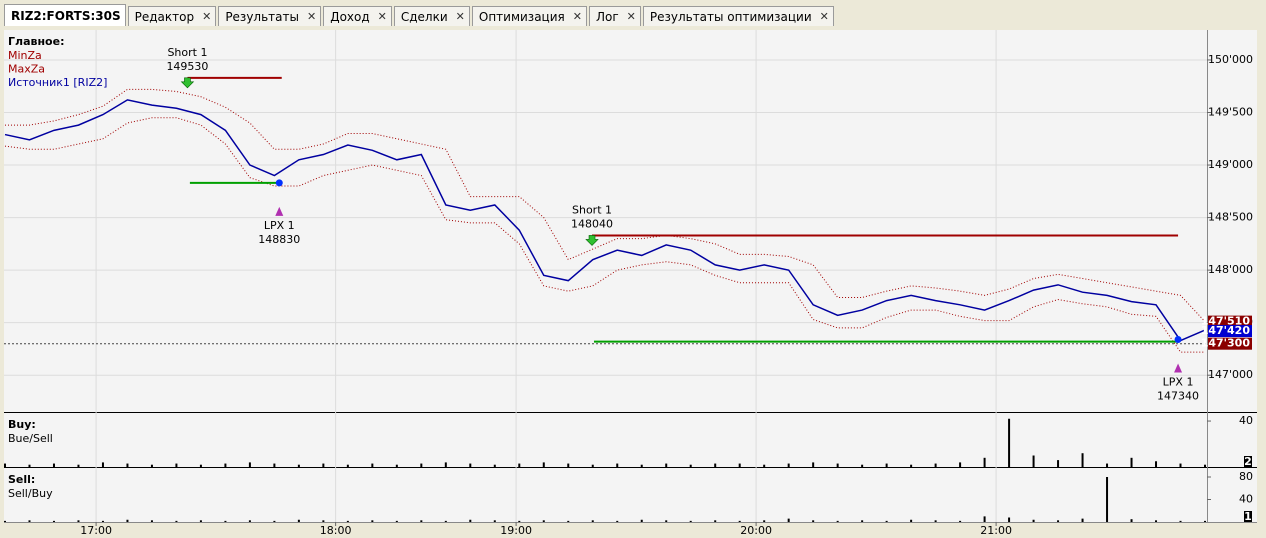 The width and height of the screenshot is (1266, 538). Describe the element at coordinates (424, 16) in the screenshot. I see `tab-label: Сделки` at that location.